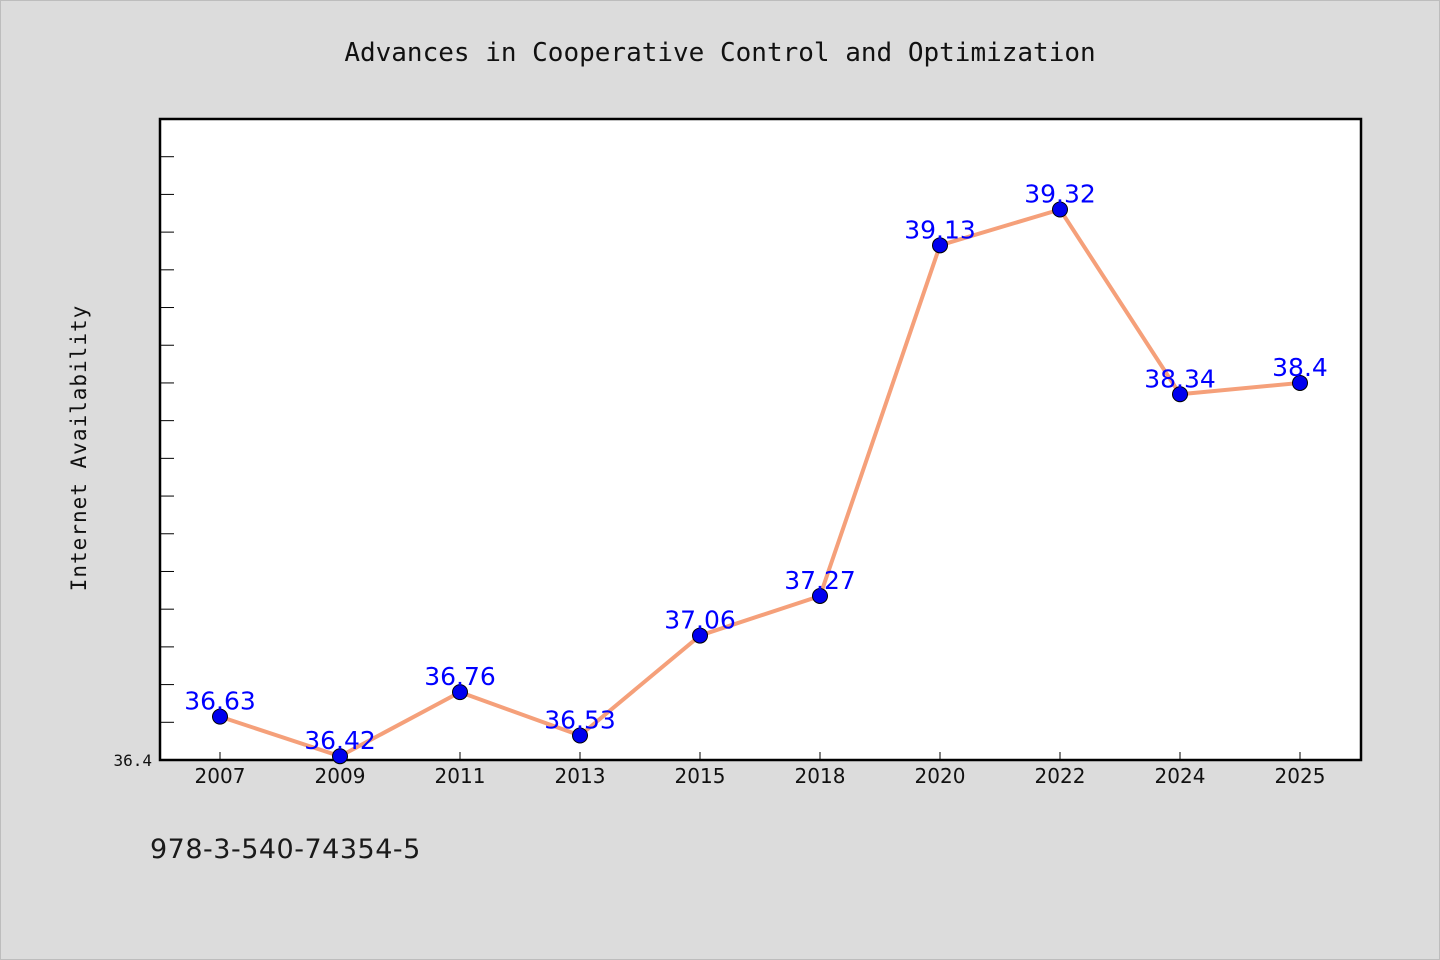 The image size is (1440, 960). What do you see at coordinates (340, 740) in the screenshot?
I see `data-label: 36.42` at bounding box center [340, 740].